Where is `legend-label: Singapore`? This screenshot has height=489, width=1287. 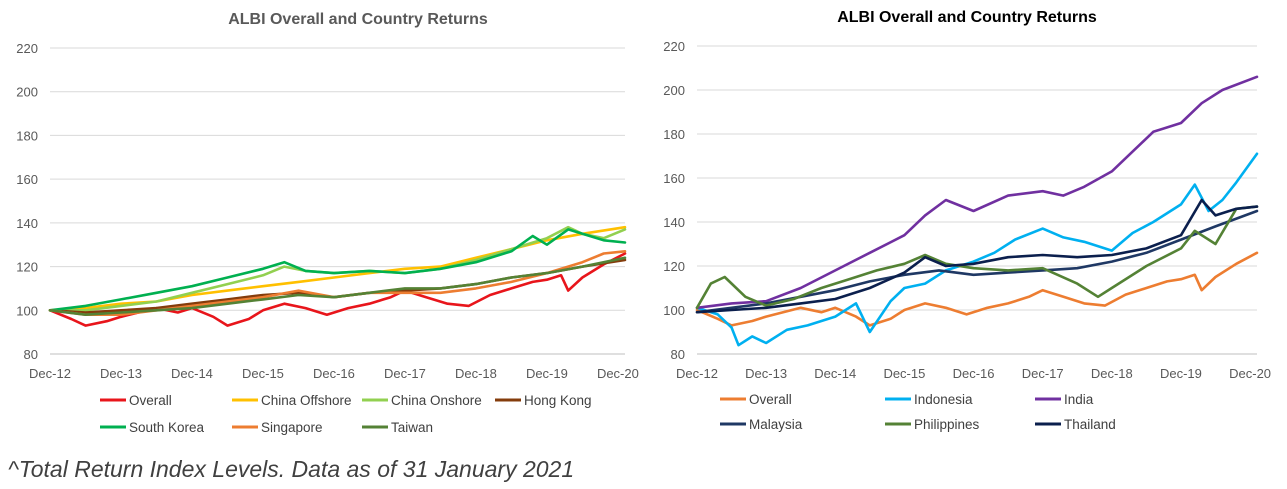
legend-label: Singapore is located at coordinates (292, 427).